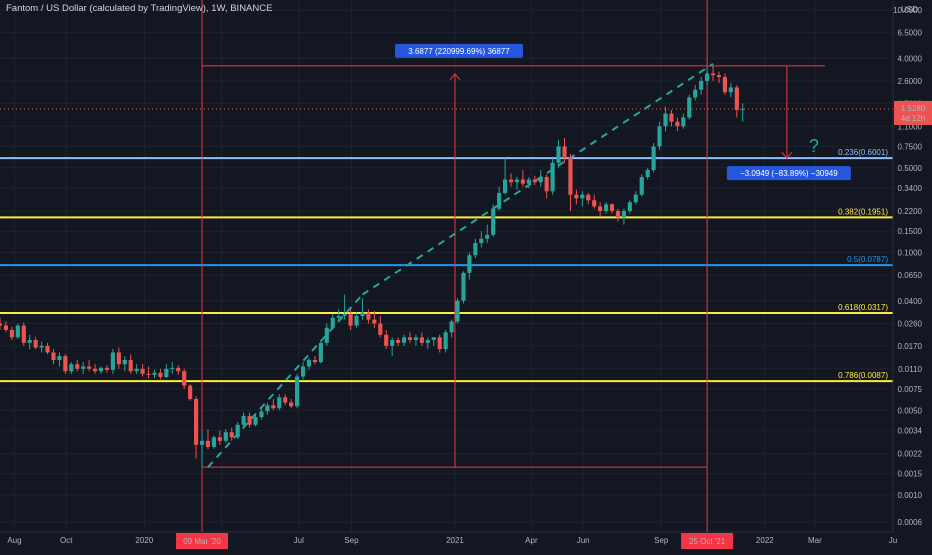 Image resolution: width=932 pixels, height=555 pixels. What do you see at coordinates (583, 540) in the screenshot?
I see `time-tick-label: Jun` at bounding box center [583, 540].